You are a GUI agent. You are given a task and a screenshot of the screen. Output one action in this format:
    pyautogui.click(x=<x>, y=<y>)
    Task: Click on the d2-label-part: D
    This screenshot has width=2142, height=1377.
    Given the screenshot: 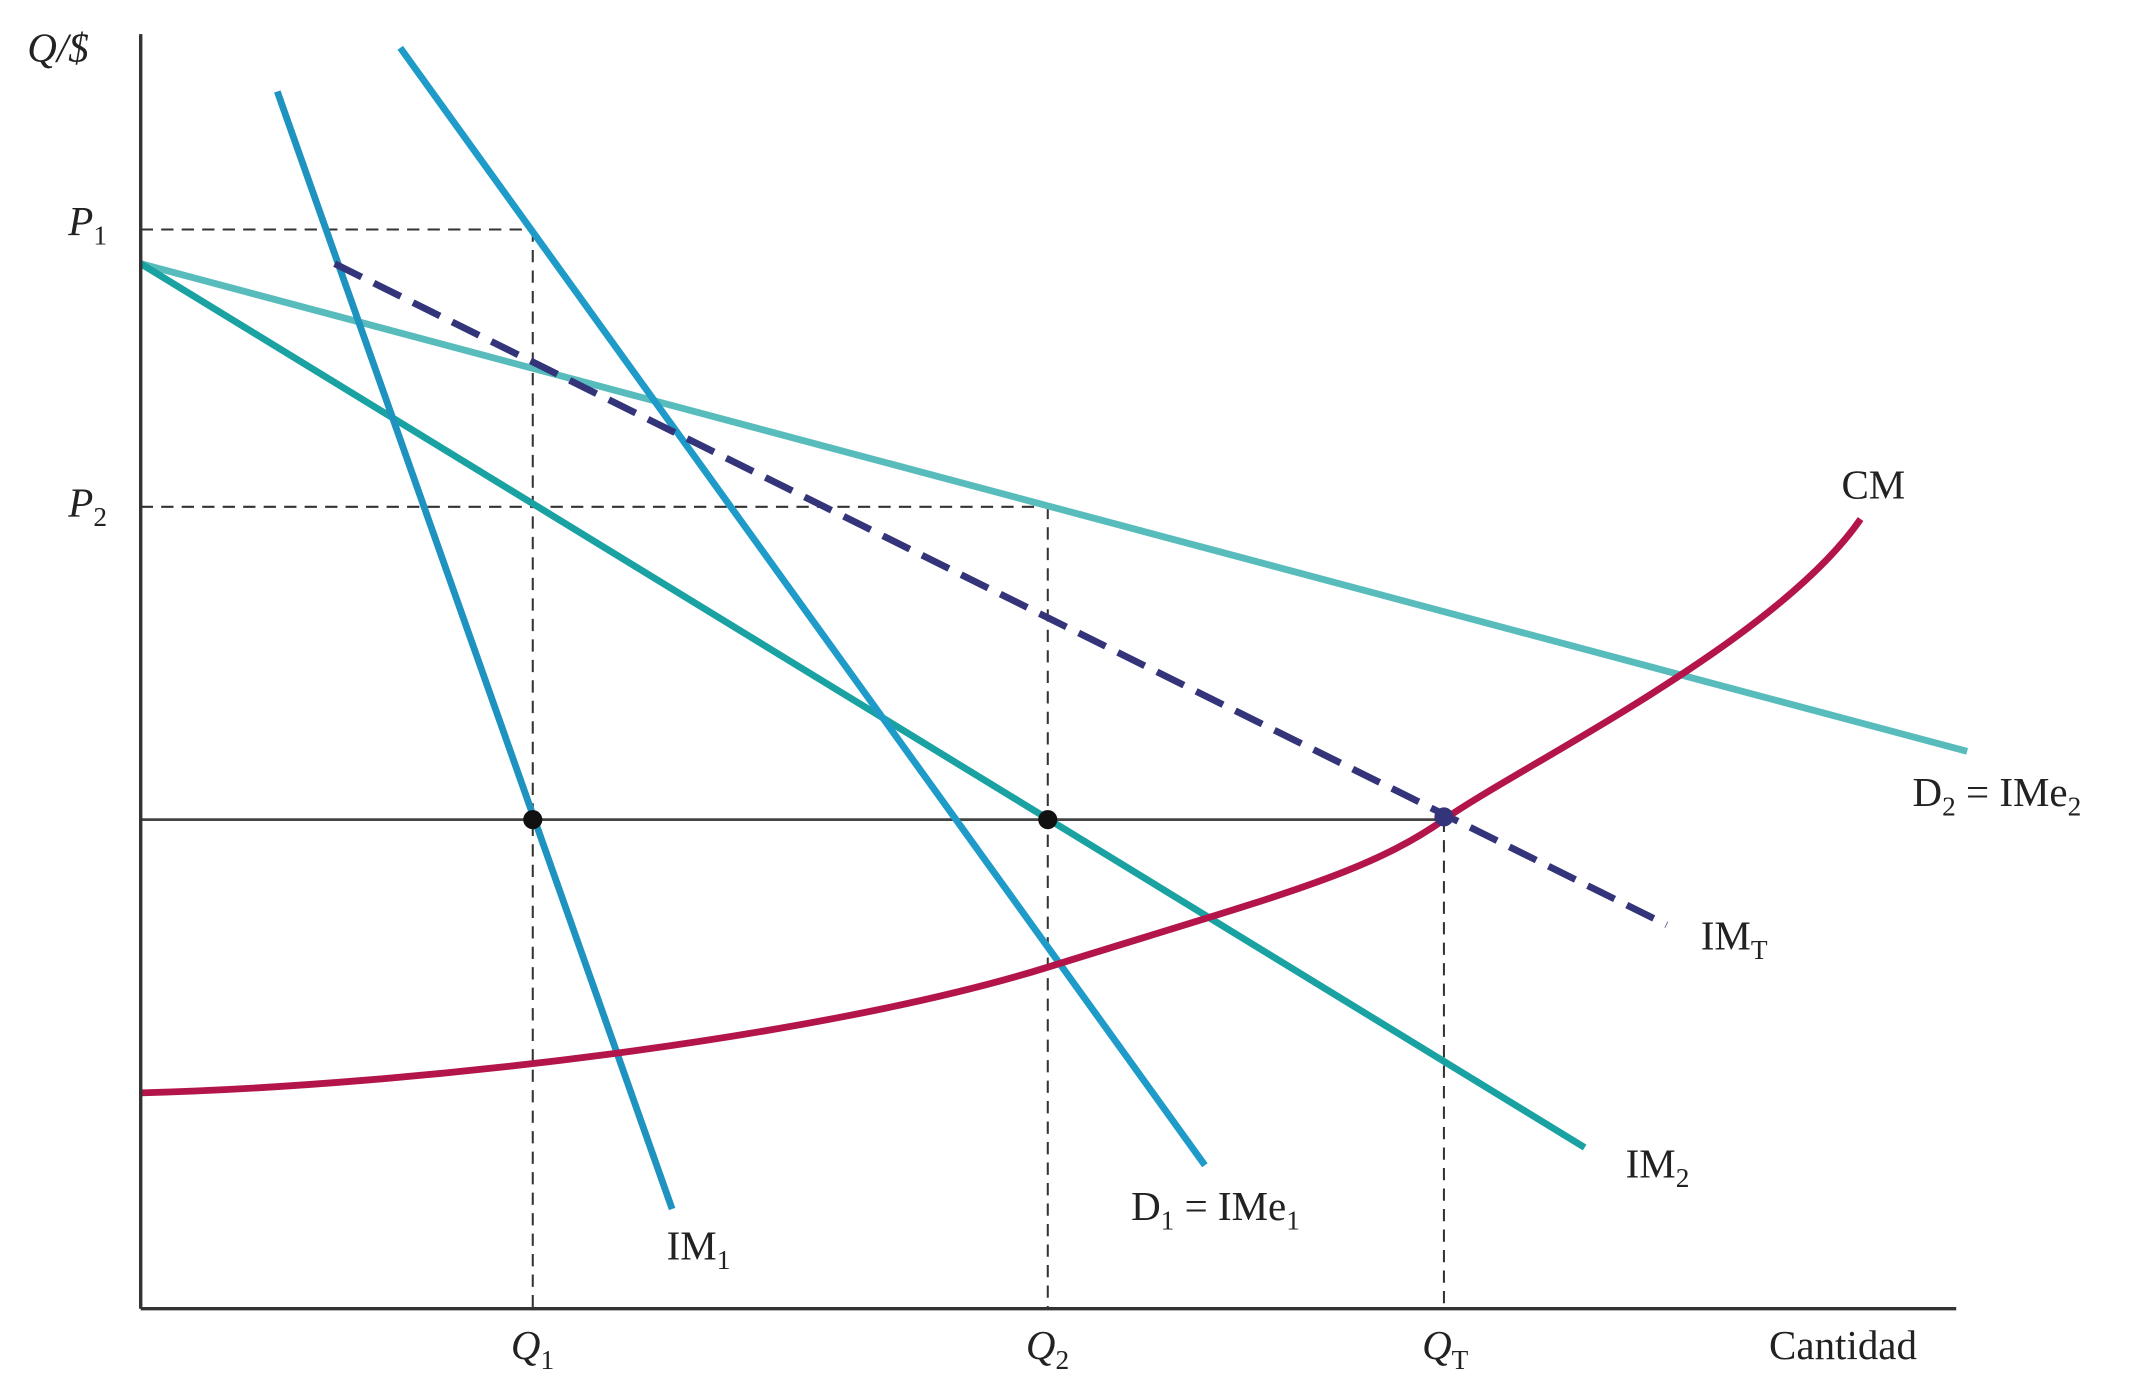 What is the action you would take?
    pyautogui.click(x=1927, y=792)
    